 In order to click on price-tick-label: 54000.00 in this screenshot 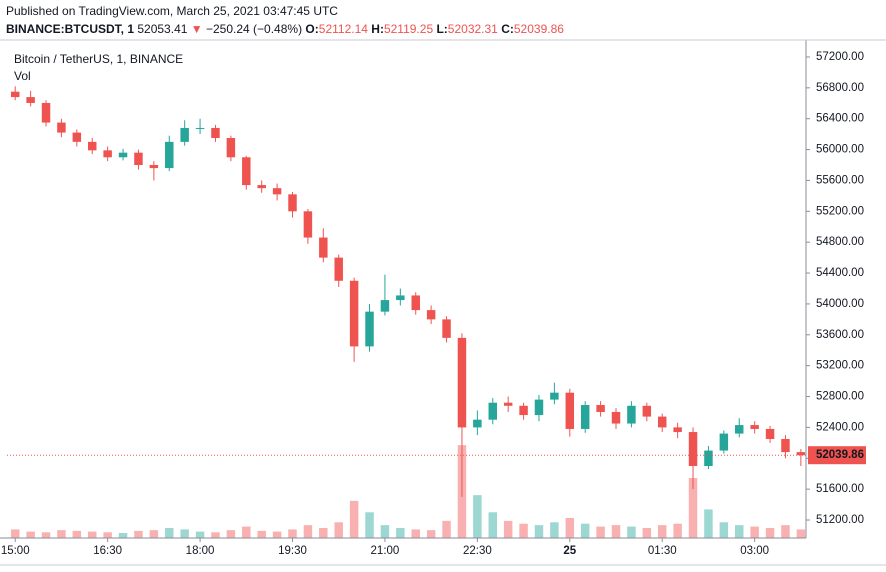, I will do `click(840, 304)`.